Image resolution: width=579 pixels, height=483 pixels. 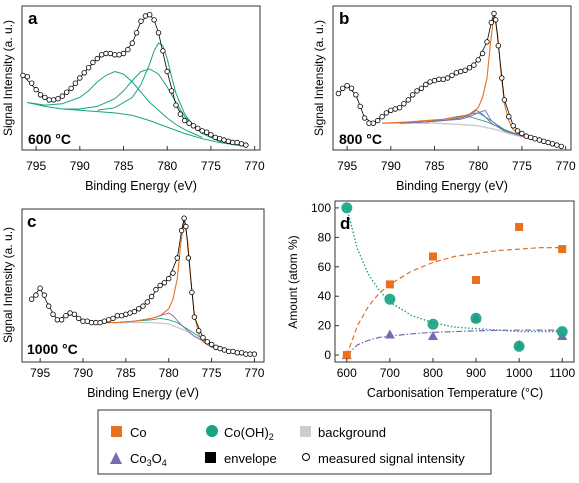 I want to click on panel-b-x-axis-label: Binding Energy (eV), so click(x=452, y=186).